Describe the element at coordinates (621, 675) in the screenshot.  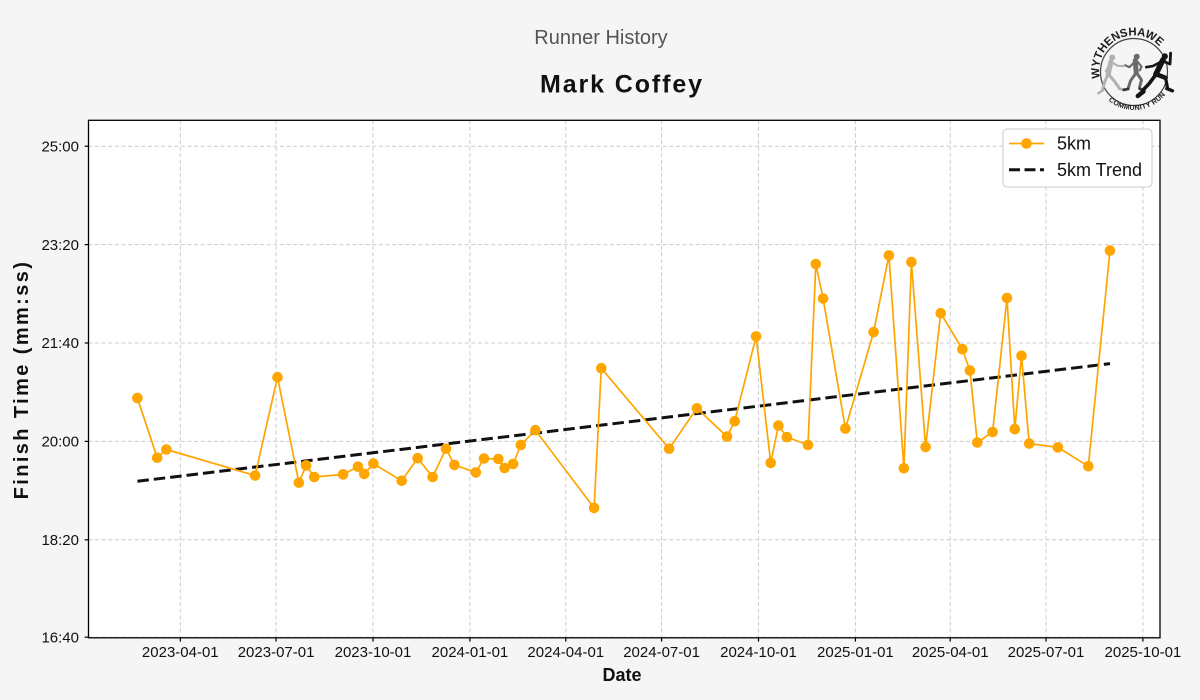
I see `svg-text: Date` at that location.